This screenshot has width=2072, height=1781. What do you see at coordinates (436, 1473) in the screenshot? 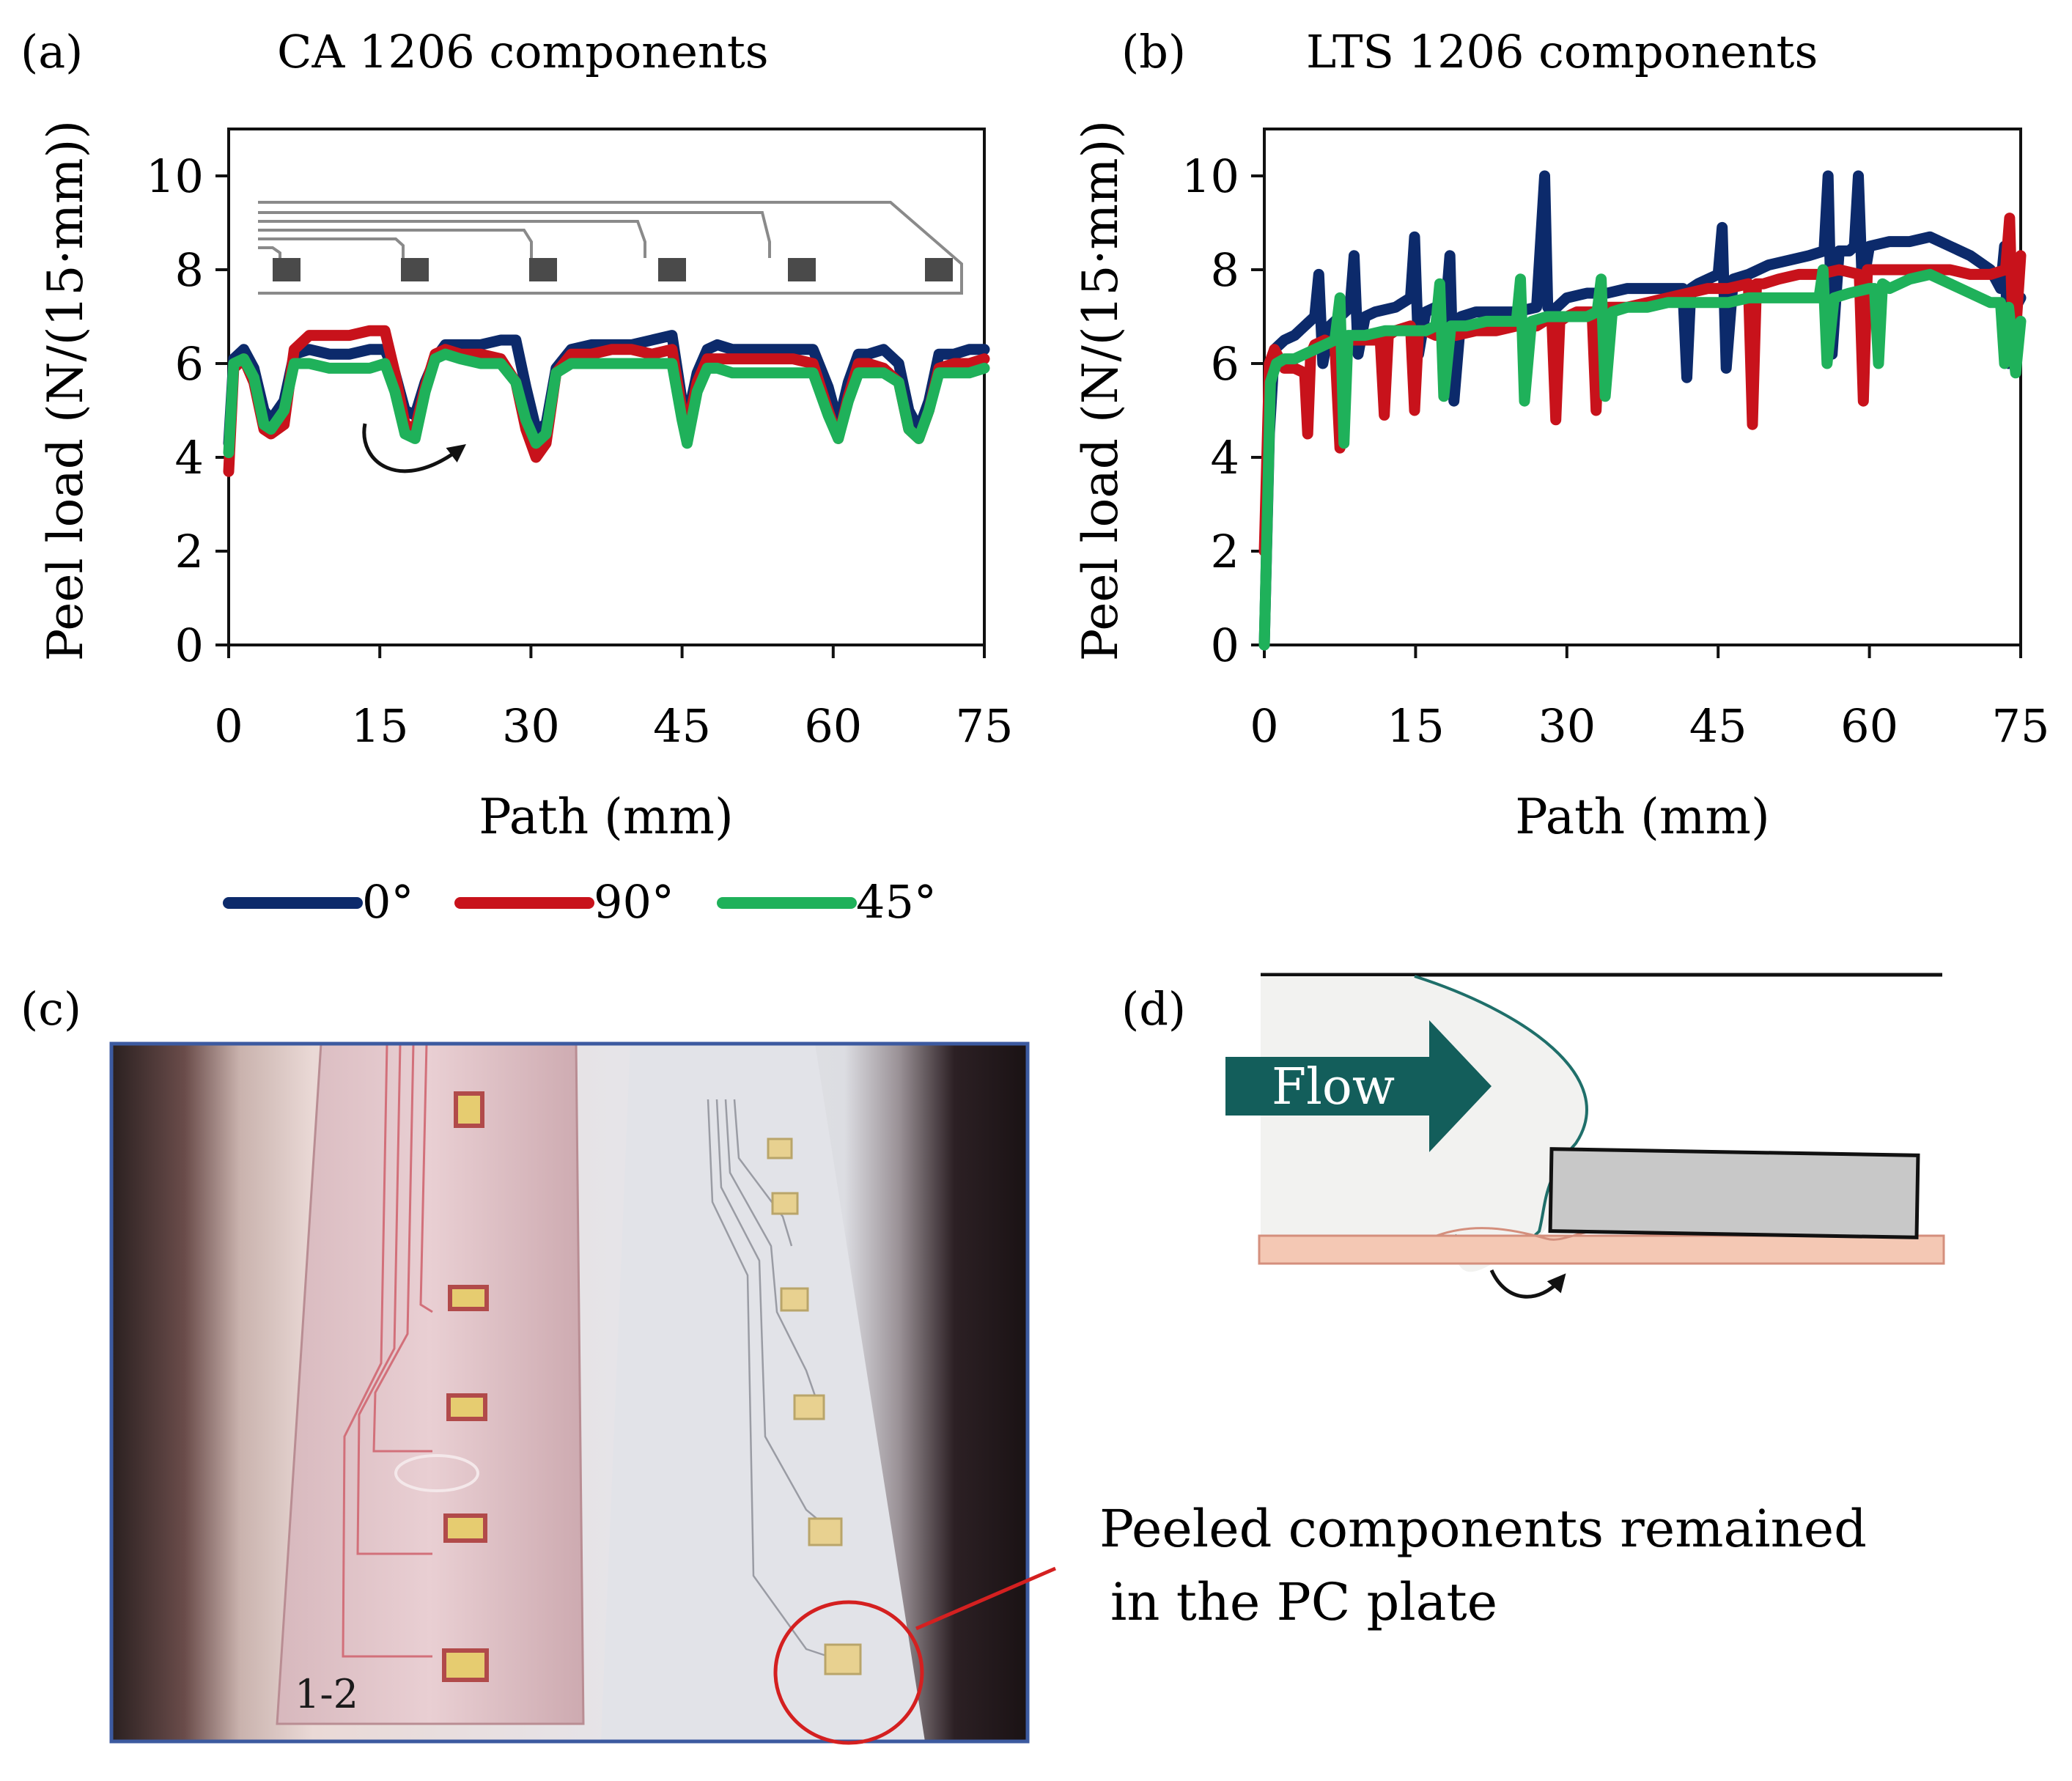
I see `adhesive-mark` at bounding box center [436, 1473].